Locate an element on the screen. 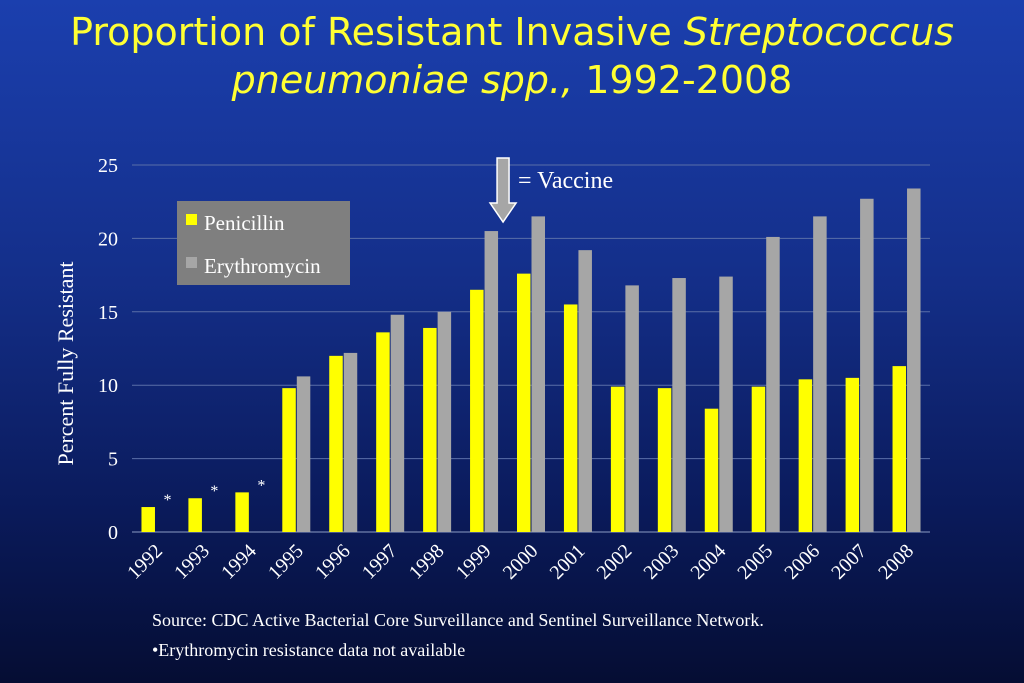 This screenshot has height=683, width=1024. bar-penicillin-1998 is located at coordinates (430, 429).